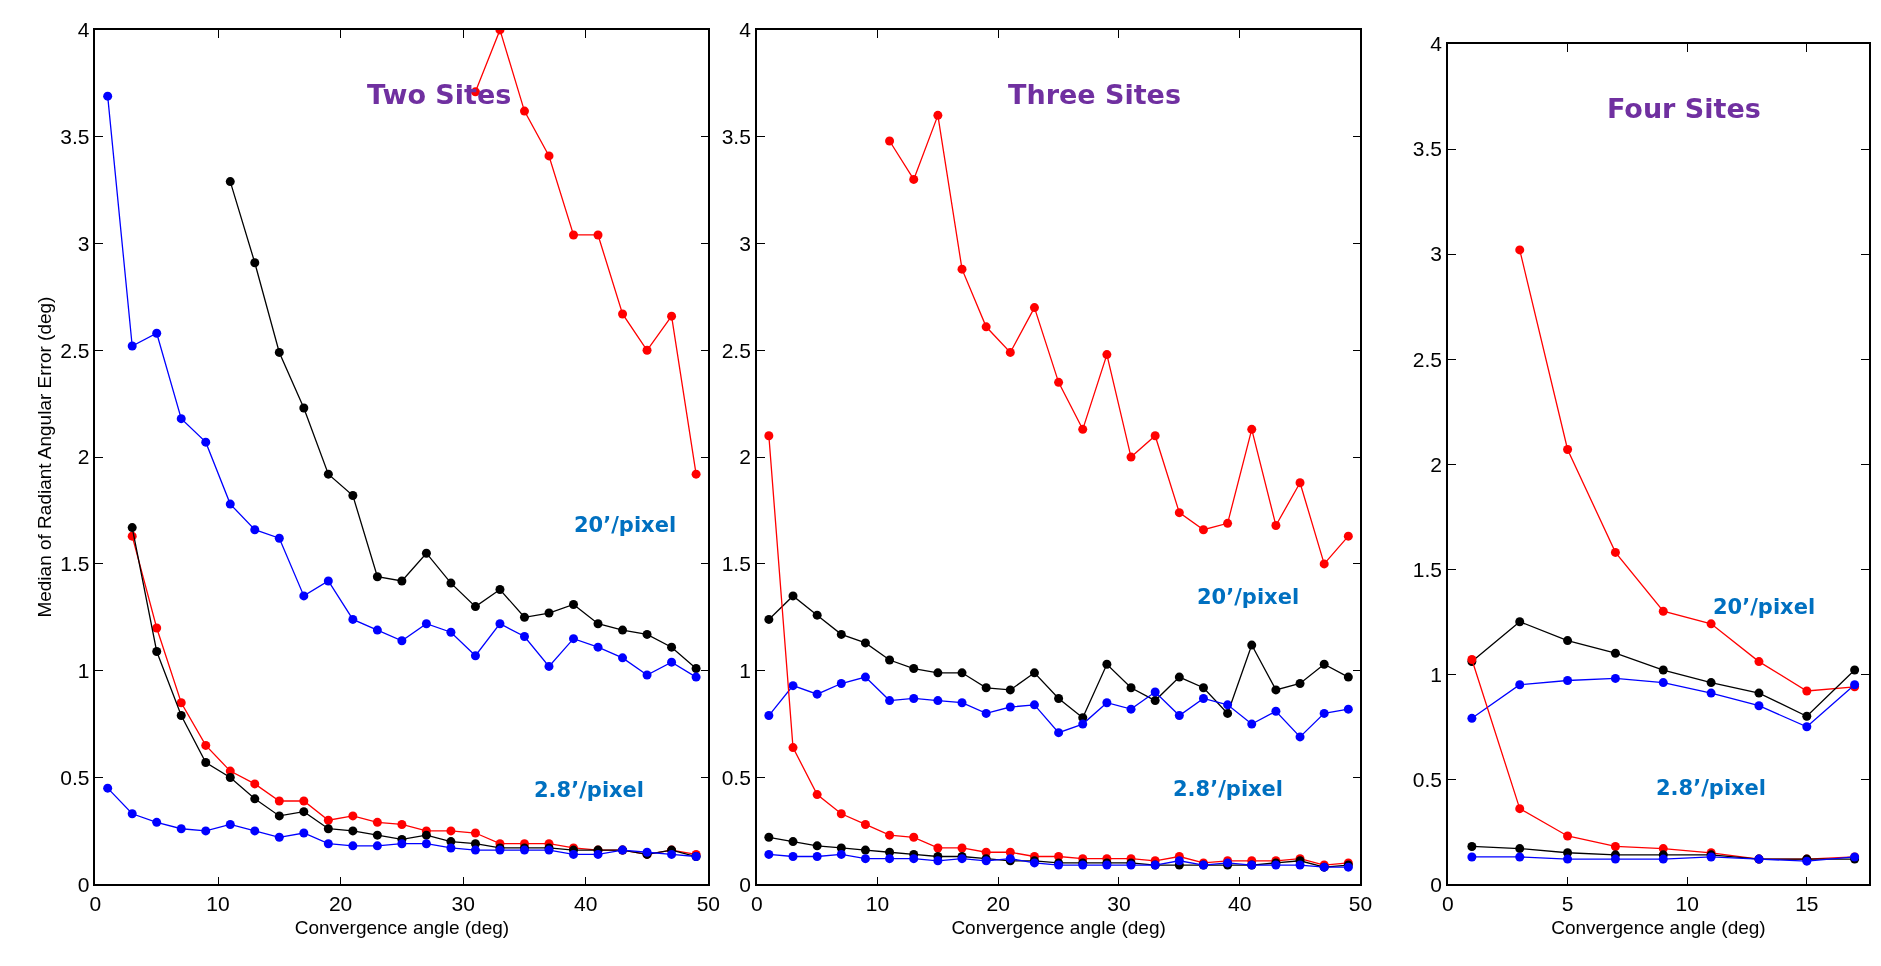 The image size is (1881, 966). I want to click on y-tick-label: 3, so click(1436, 254).